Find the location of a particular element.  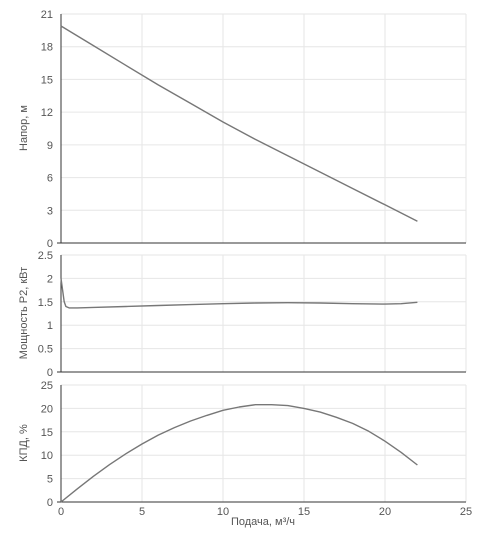

efficiency-y-tick-label: 5 is located at coordinates (50, 480).